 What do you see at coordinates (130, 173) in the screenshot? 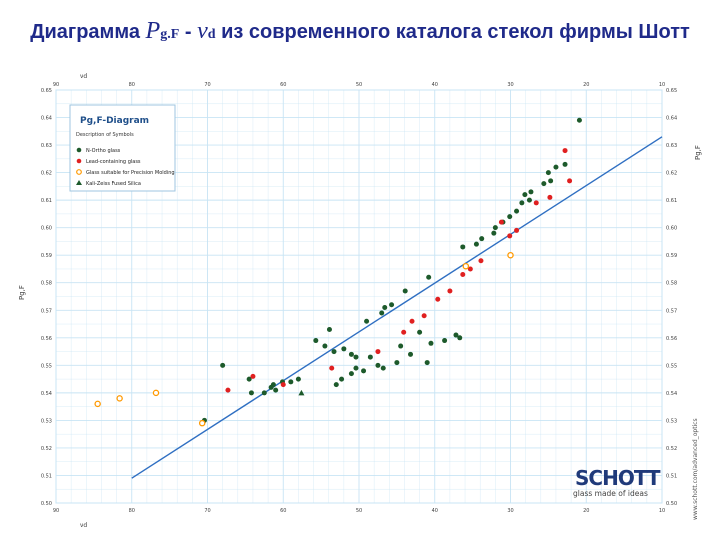
I see `legend-item-label: Glass suitable for Precision Molding` at bounding box center [130, 173].